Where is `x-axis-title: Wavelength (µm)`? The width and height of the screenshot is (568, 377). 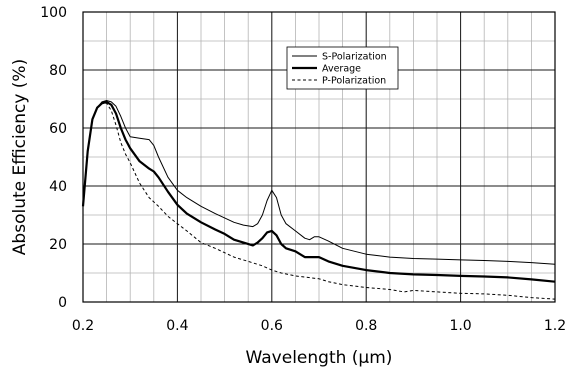
x-axis-title: Wavelength (µm) is located at coordinates (319, 358).